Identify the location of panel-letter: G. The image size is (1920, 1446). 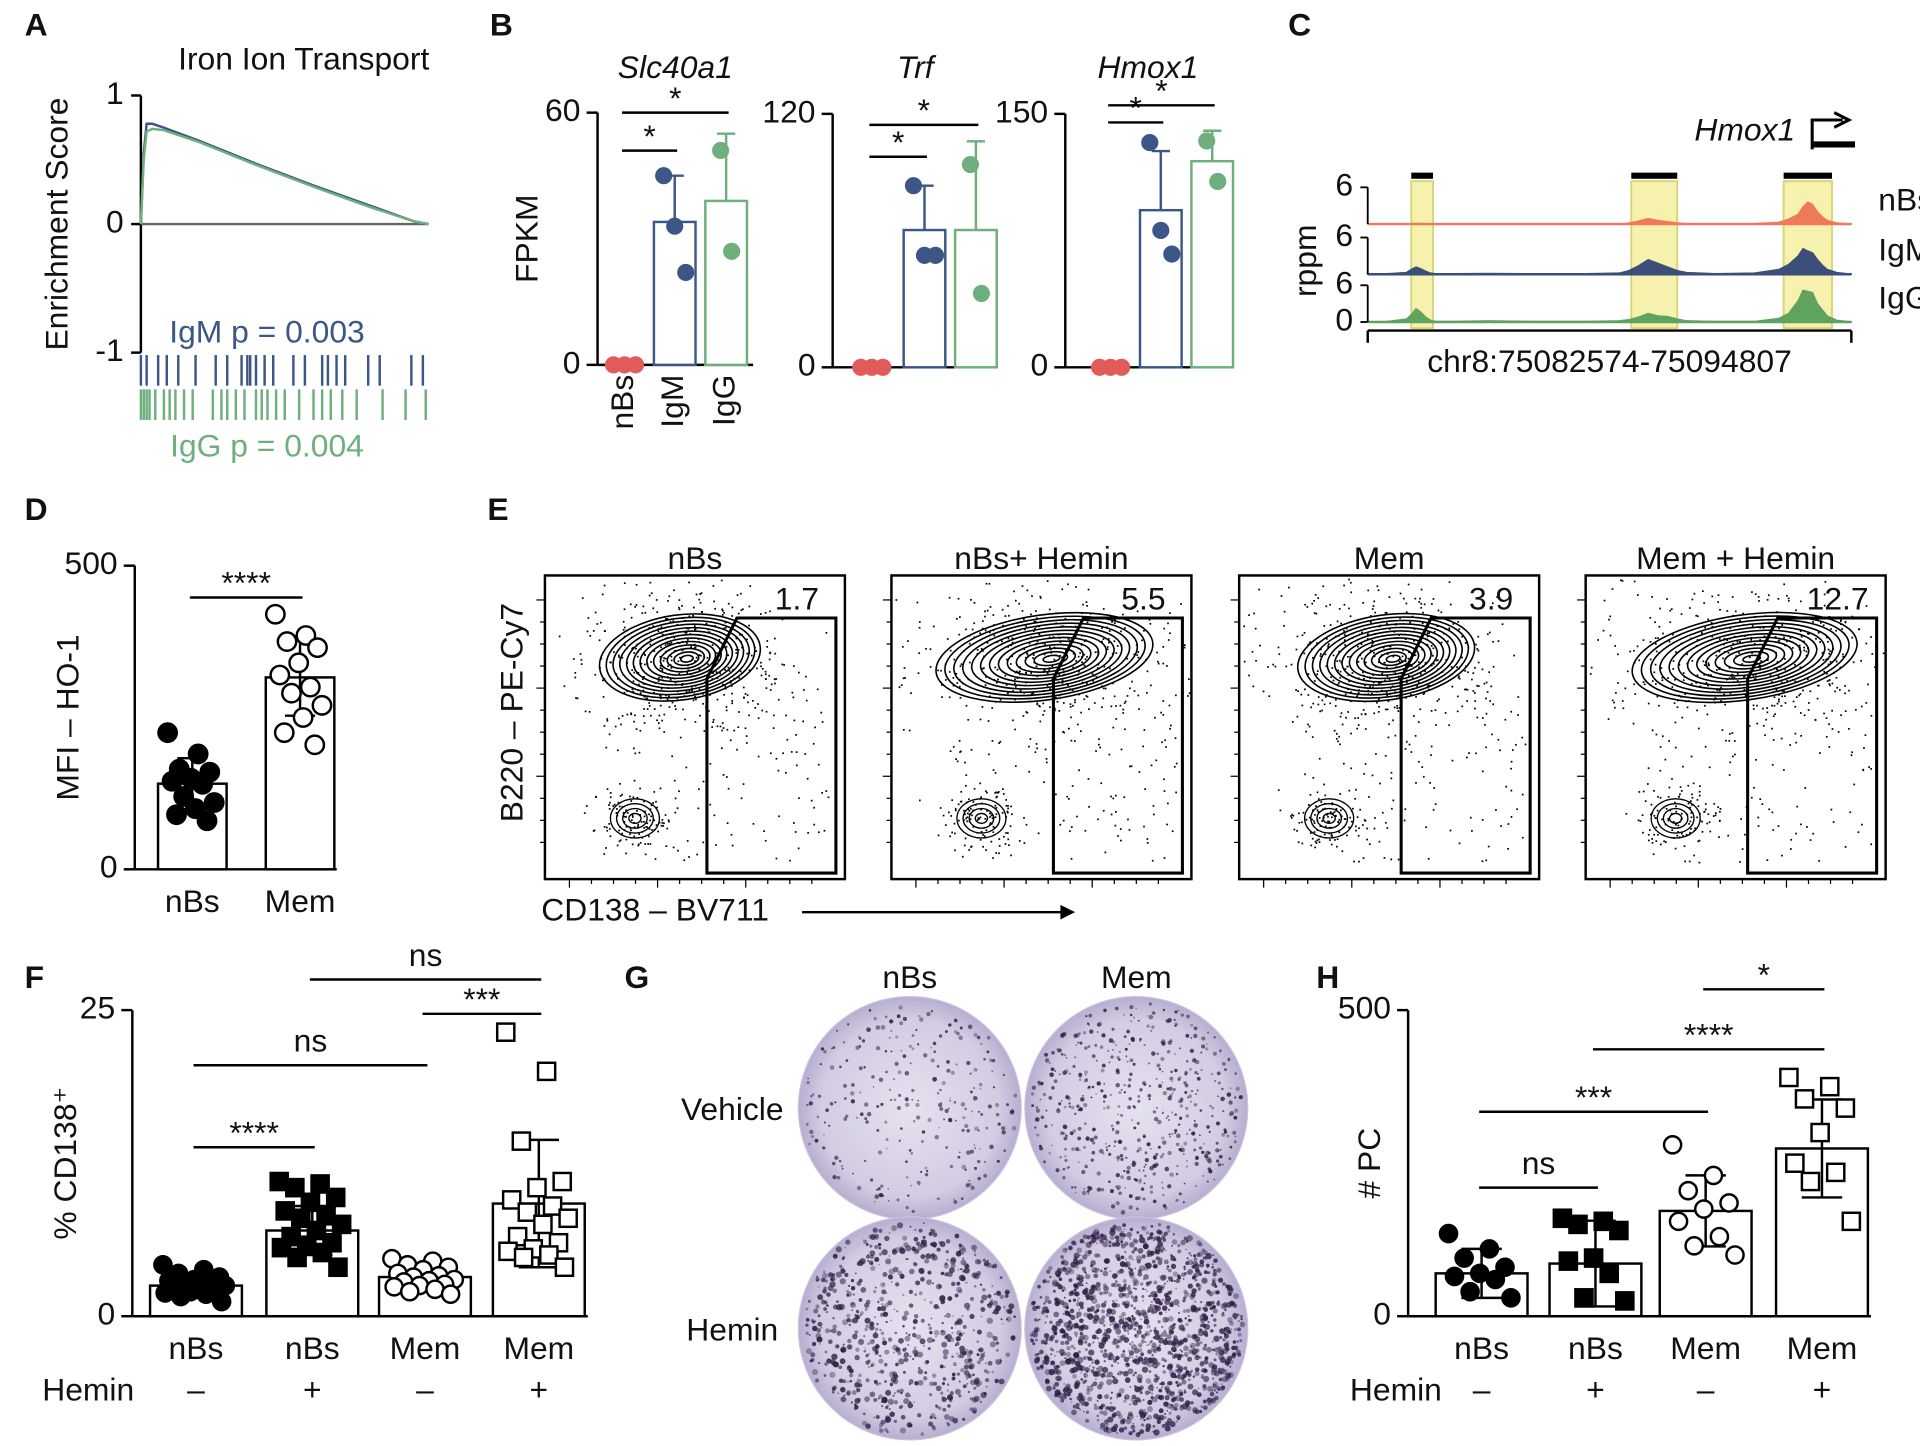
(637, 977).